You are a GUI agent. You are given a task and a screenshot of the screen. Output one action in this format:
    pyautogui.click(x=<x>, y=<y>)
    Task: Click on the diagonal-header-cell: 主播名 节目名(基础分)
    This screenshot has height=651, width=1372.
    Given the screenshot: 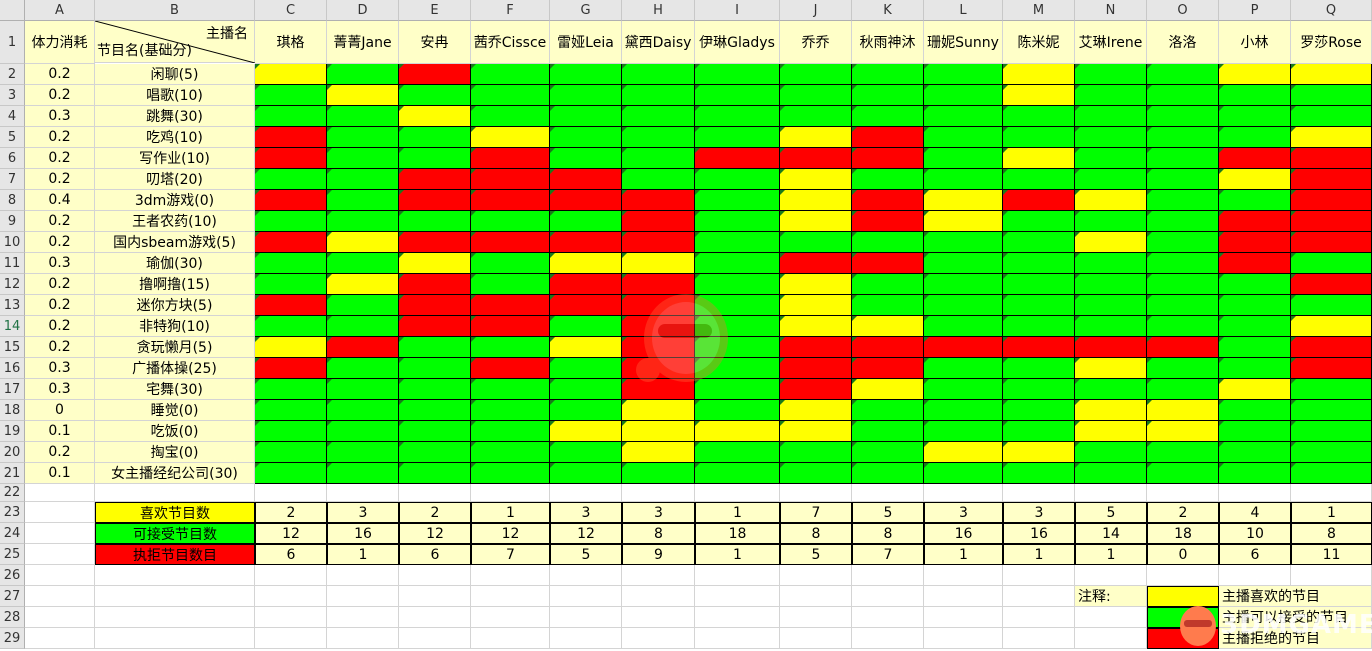 What is the action you would take?
    pyautogui.click(x=175, y=42)
    